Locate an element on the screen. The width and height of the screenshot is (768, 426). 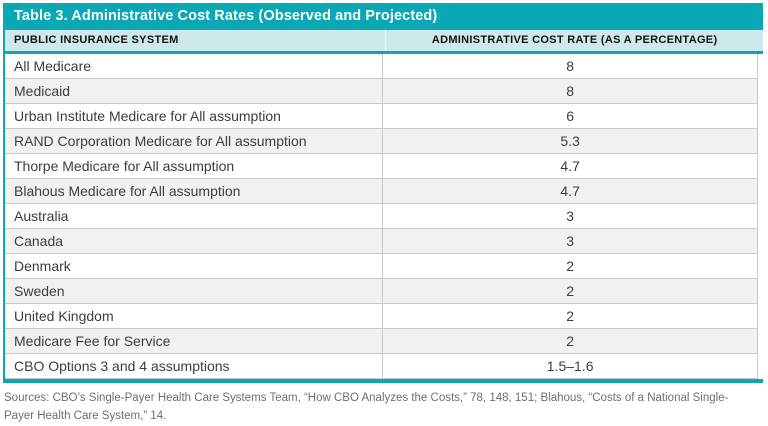
table-row: United Kingdom 2 is located at coordinates (381, 316).